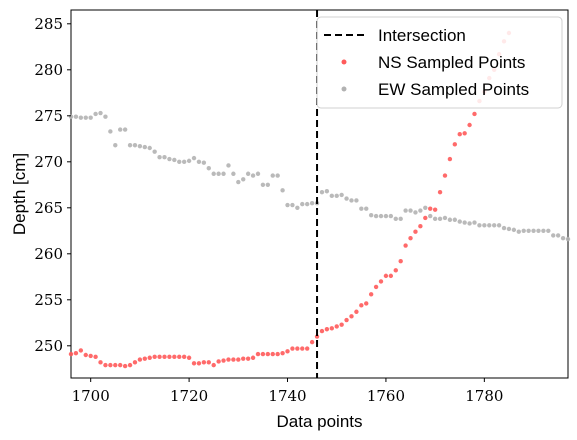 The image size is (577, 440). What do you see at coordinates (344, 89) in the screenshot?
I see `legend-ew-swatch` at bounding box center [344, 89].